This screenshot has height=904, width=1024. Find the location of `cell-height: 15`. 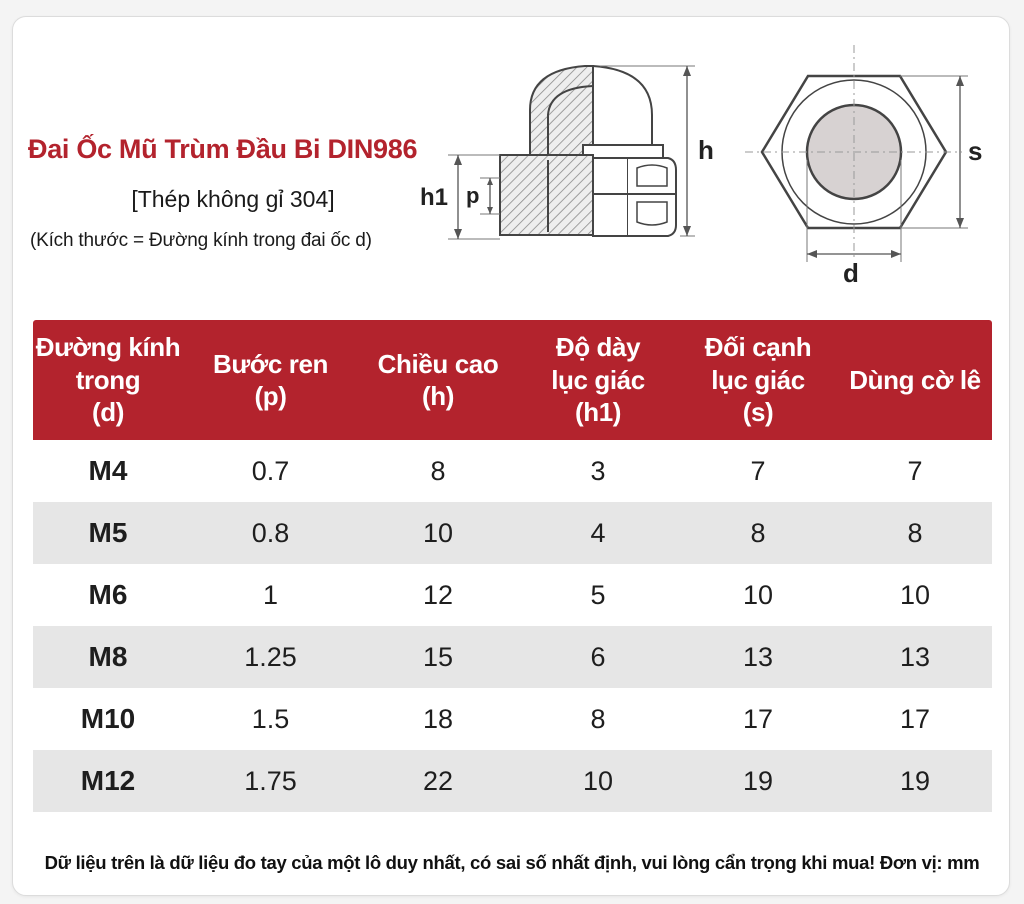

cell-height: 15 is located at coordinates (438, 656).